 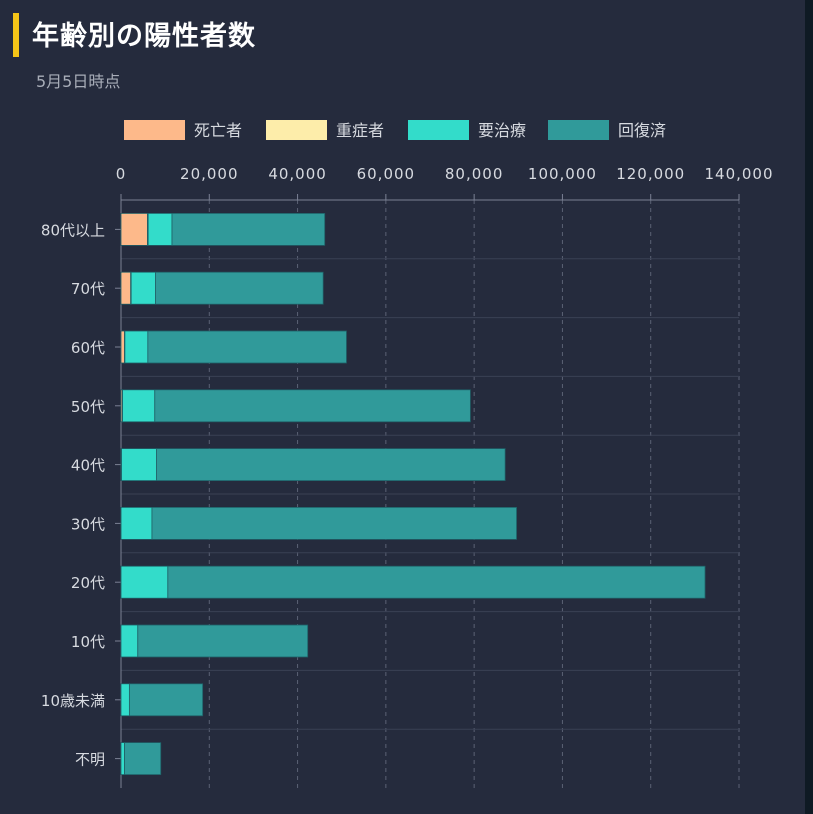 What do you see at coordinates (88, 583) in the screenshot?
I see `y-tick-label: 20代` at bounding box center [88, 583].